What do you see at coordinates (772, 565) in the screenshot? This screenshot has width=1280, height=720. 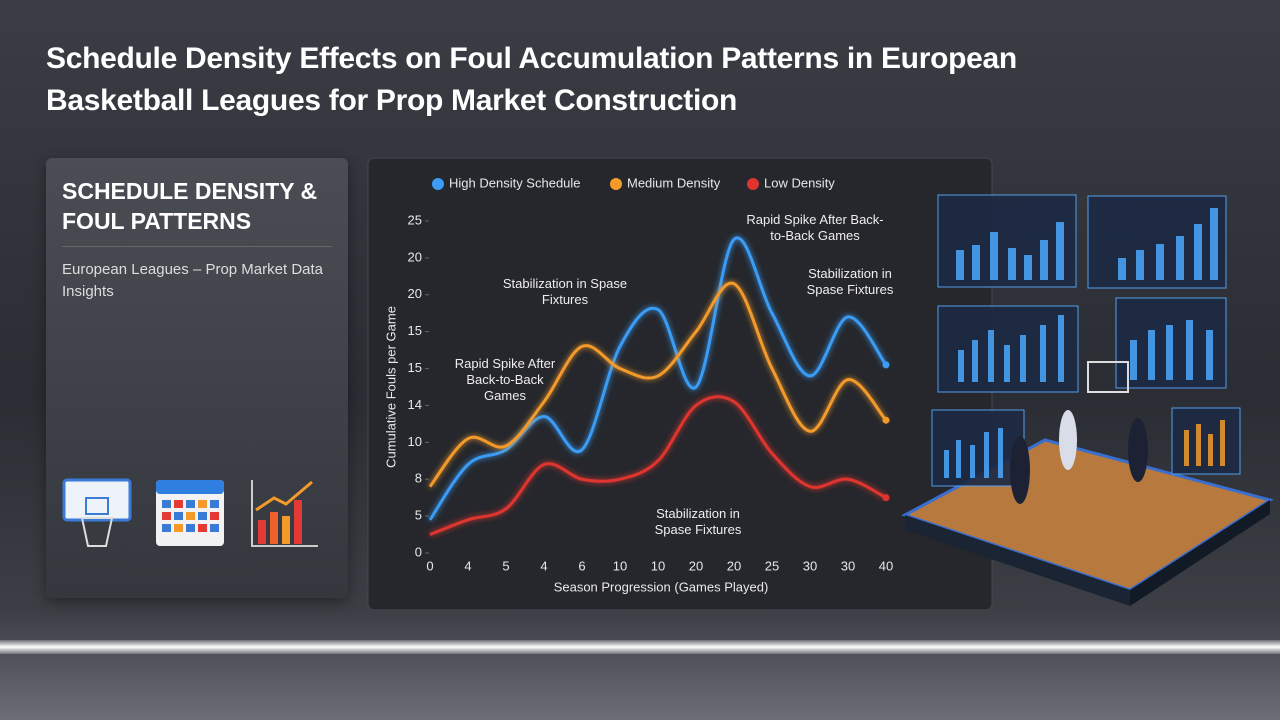 I see `x-tick-label: 25` at bounding box center [772, 565].